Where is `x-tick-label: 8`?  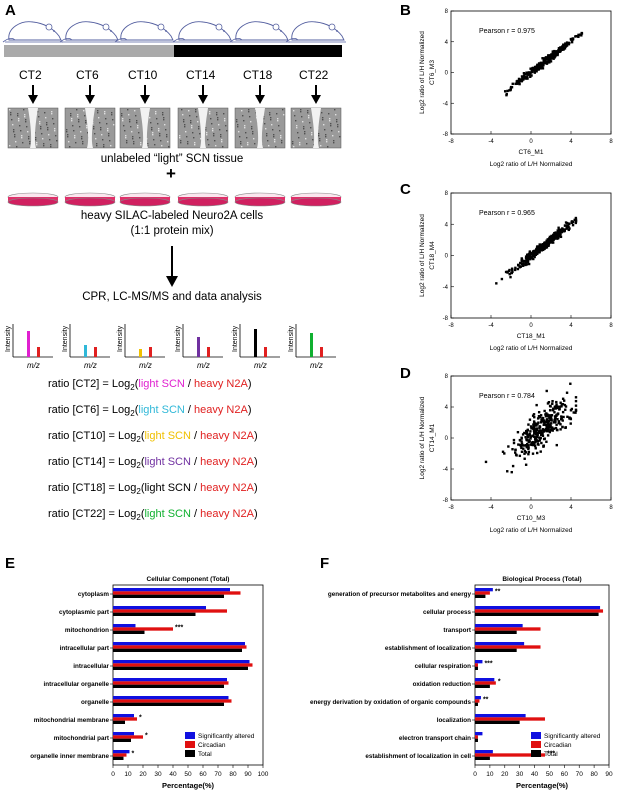
x-tick-label: 8 is located at coordinates (611, 142).